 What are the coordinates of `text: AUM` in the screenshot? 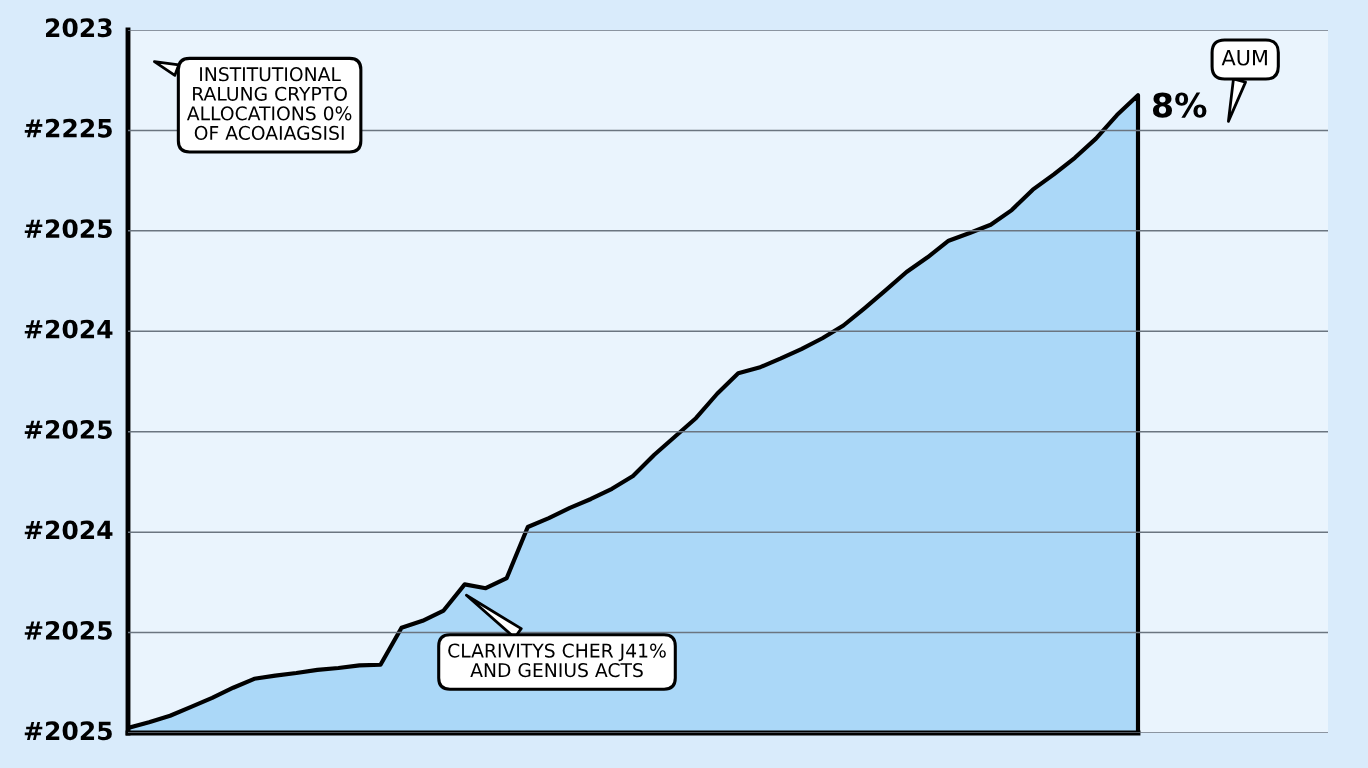 It's located at (1244, 58).